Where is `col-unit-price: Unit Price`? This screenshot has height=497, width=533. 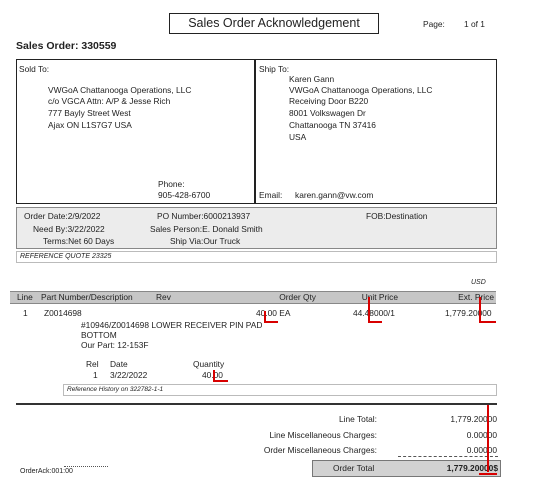 col-unit-price: Unit Price is located at coordinates (379, 297).